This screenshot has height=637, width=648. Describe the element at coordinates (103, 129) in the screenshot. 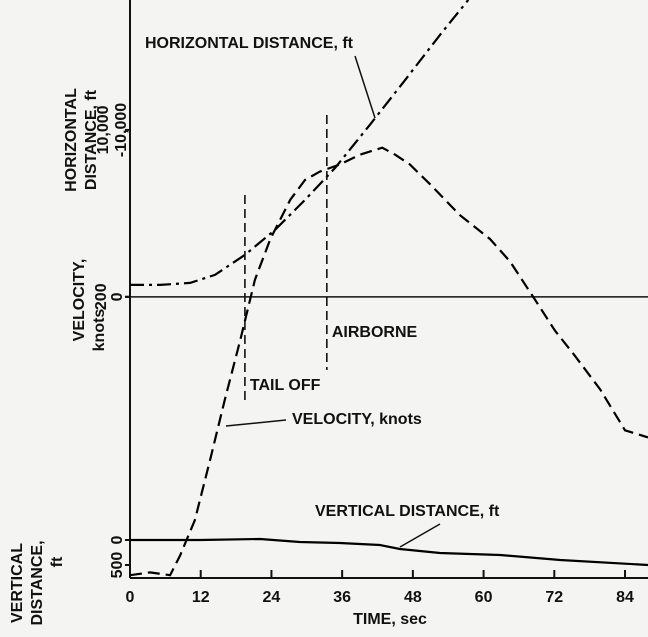

I see `y-tick-label: 10,000` at that location.